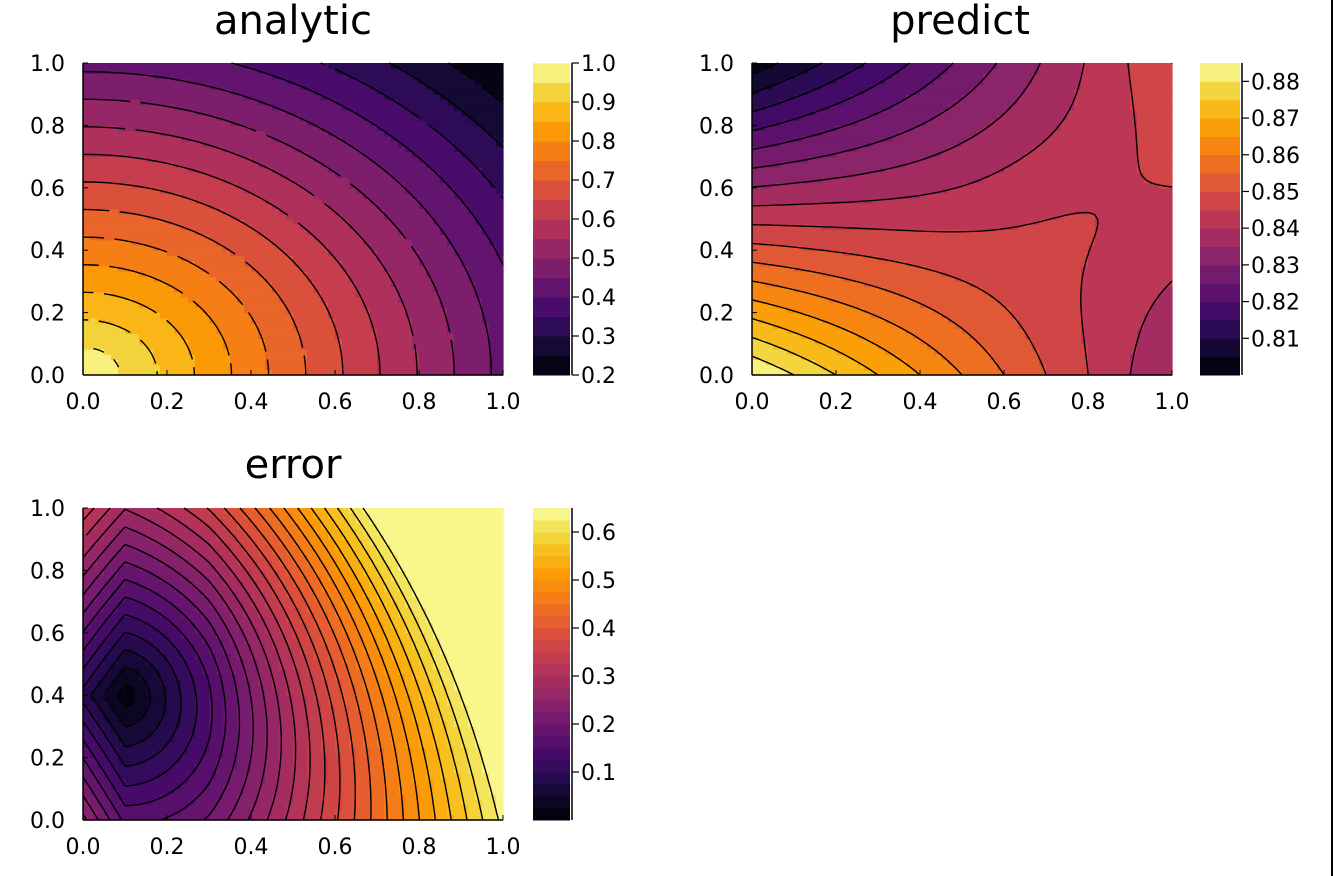 The width and height of the screenshot is (1334, 876). Describe the element at coordinates (419, 402) in the screenshot. I see `x-tick-label: 0.8` at that location.